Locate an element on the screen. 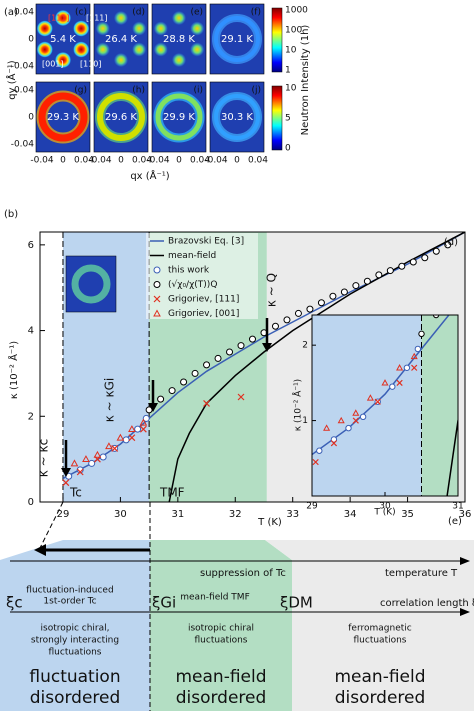 The height and width of the screenshot is (711, 474). length-label: ξGi is located at coordinates (164, 603).